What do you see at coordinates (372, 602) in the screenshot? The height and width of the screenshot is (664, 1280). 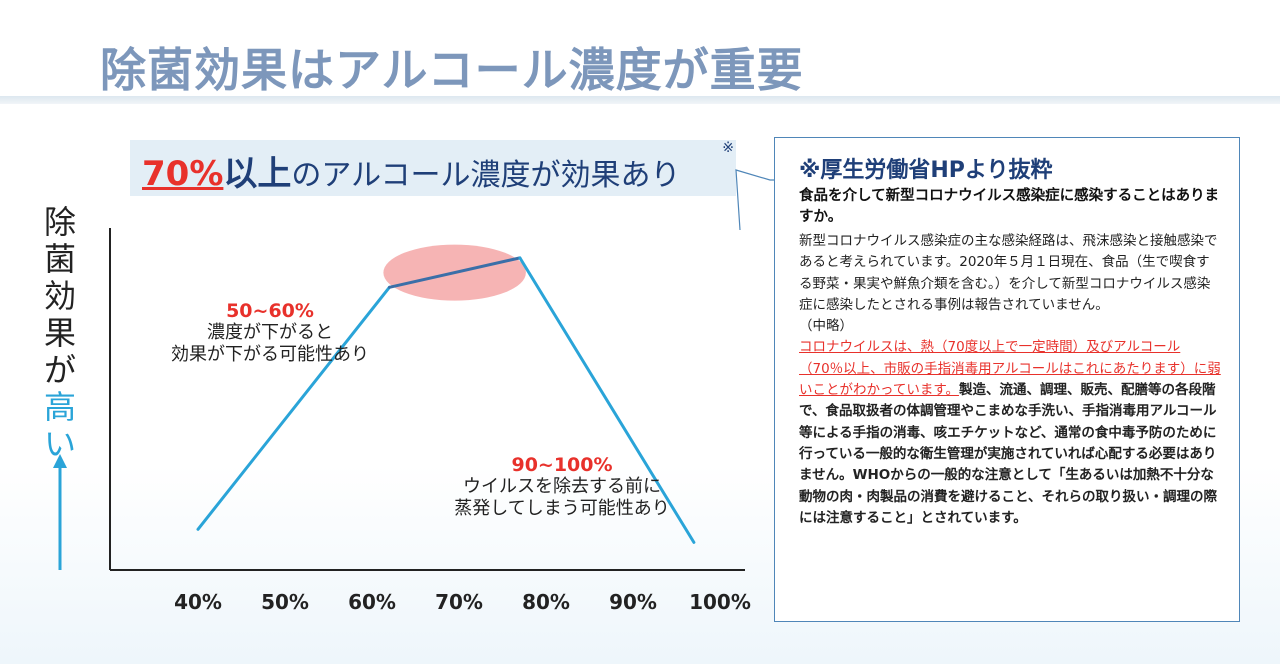 I see `x-tick-label: 60%` at bounding box center [372, 602].